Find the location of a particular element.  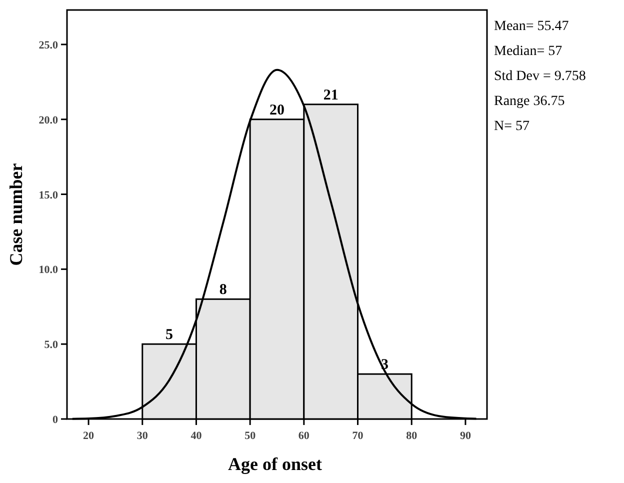

x-tick-label: 40 is located at coordinates (196, 436).